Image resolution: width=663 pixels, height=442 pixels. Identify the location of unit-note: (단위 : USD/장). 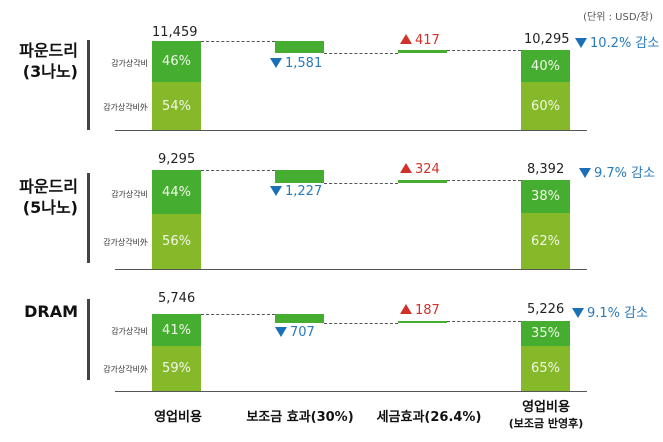
(618, 17).